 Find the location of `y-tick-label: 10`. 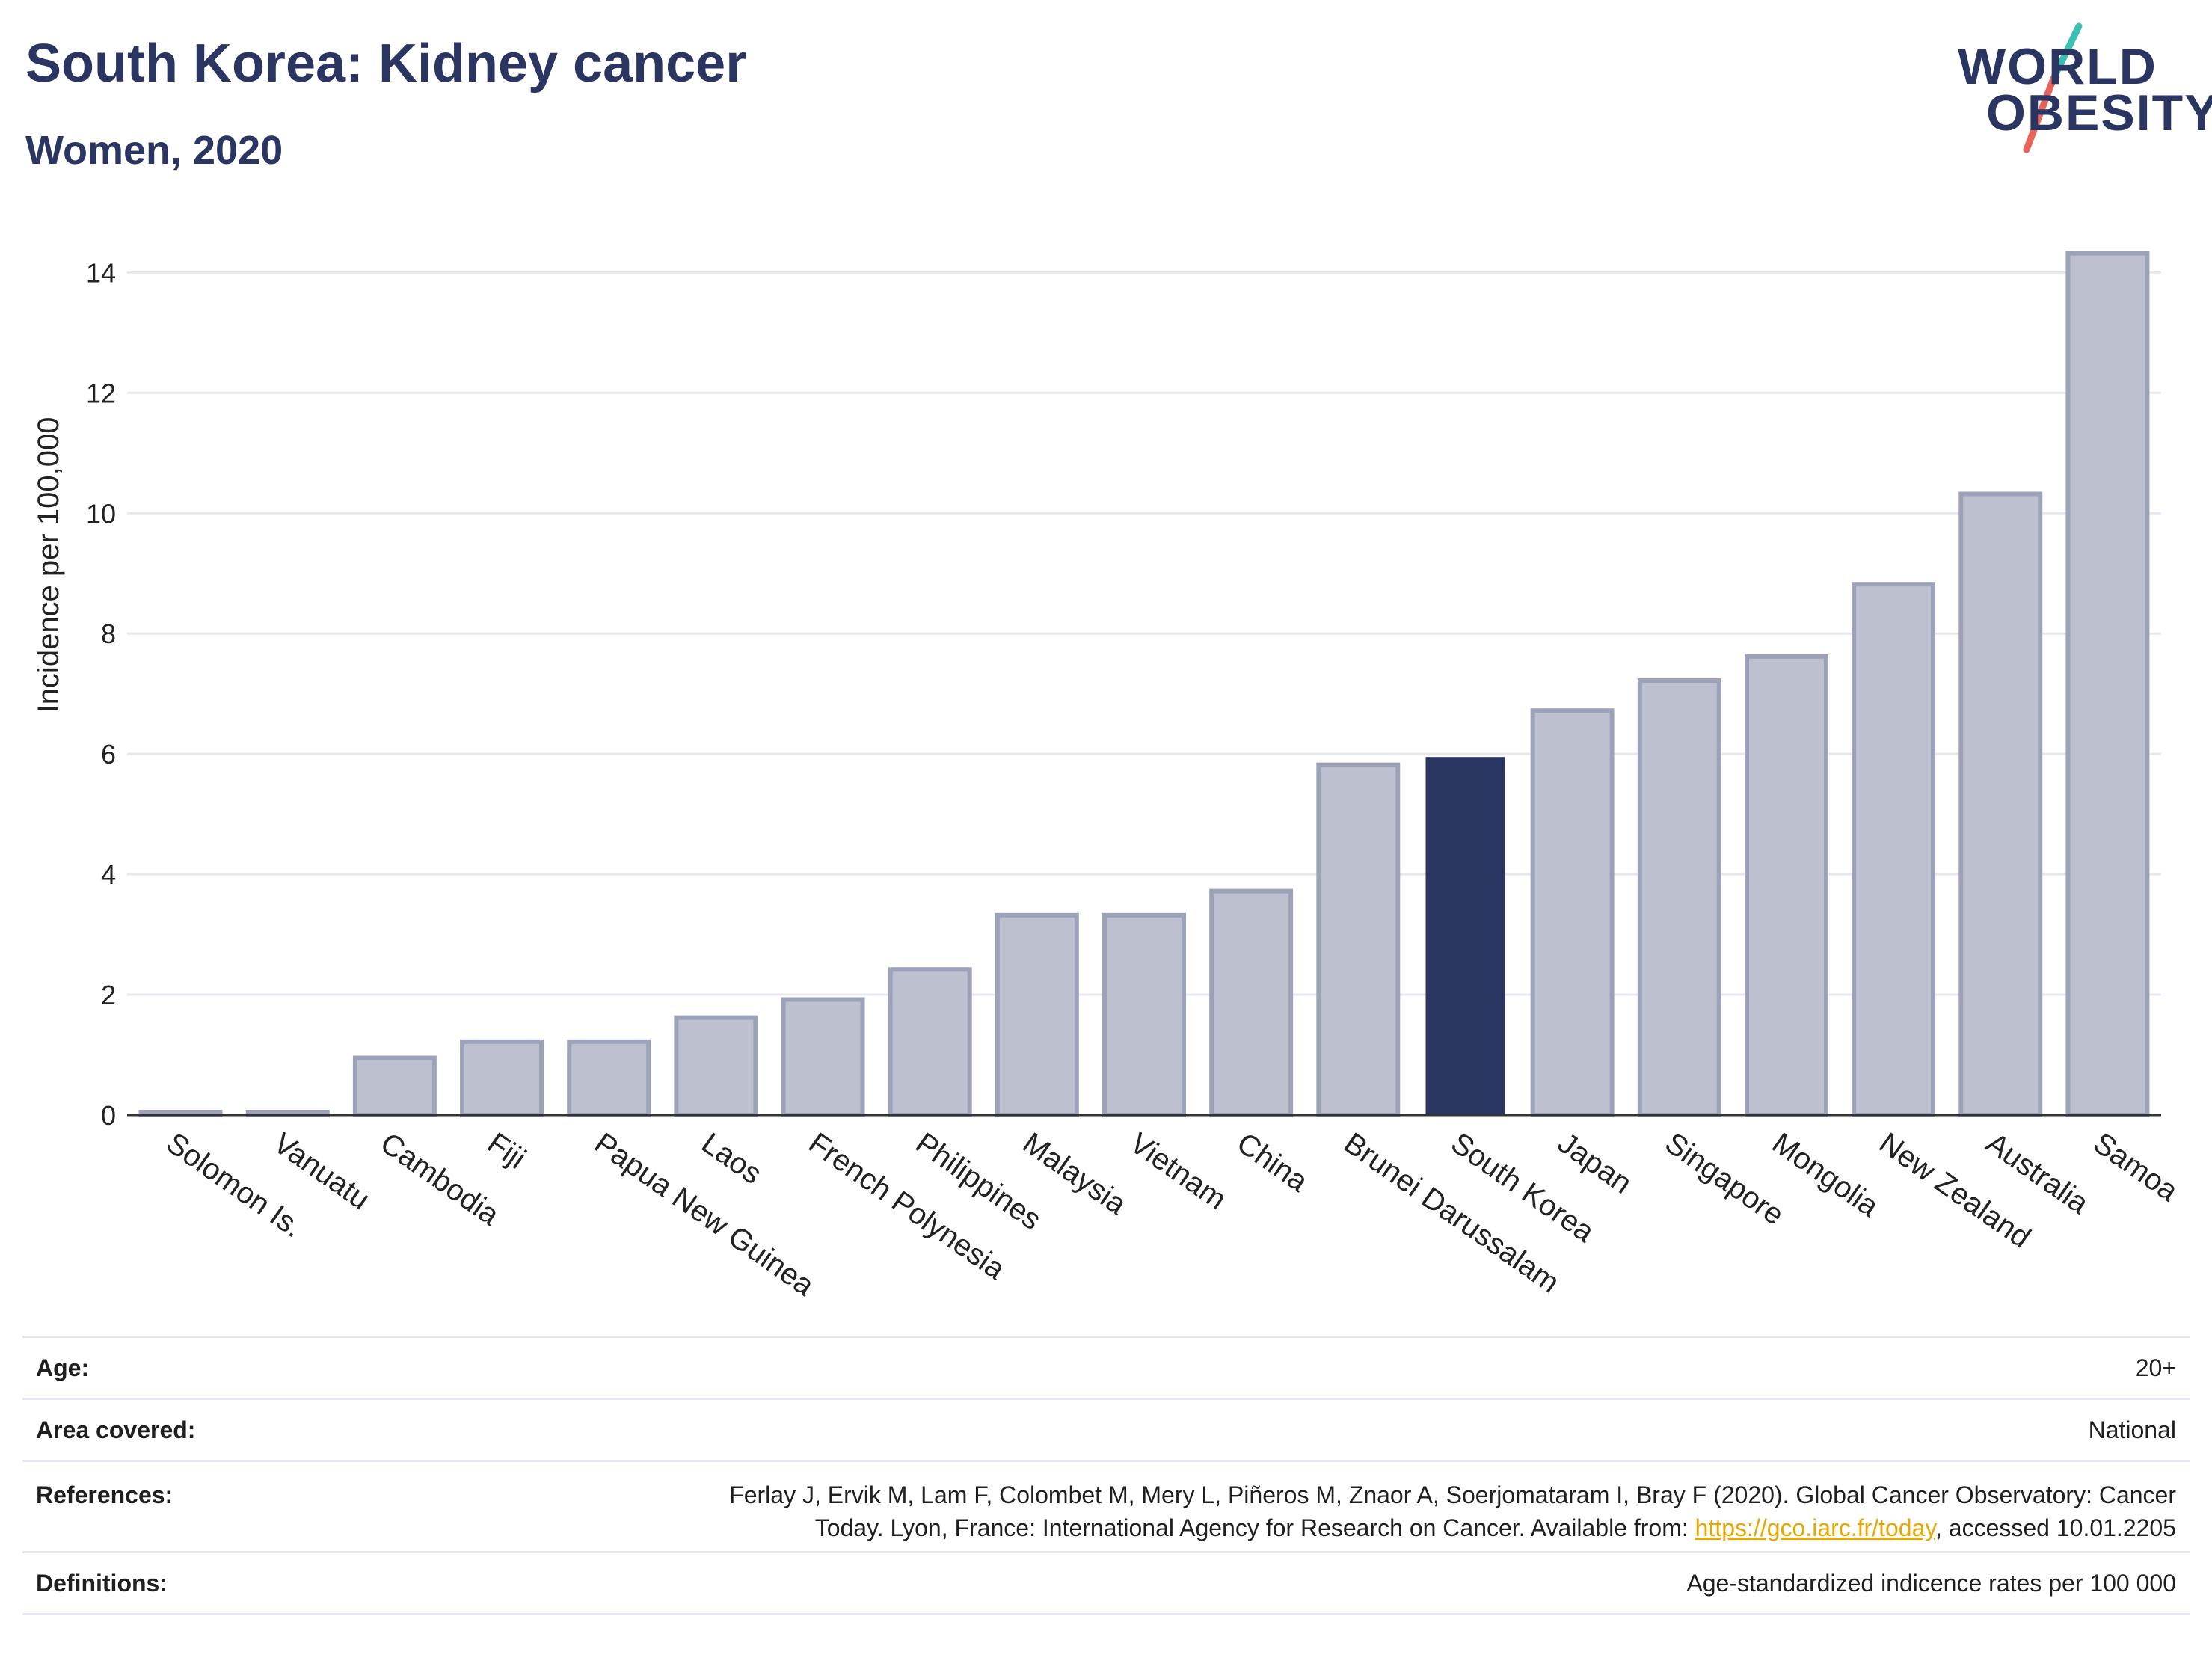

y-tick-label: 10 is located at coordinates (101, 513).